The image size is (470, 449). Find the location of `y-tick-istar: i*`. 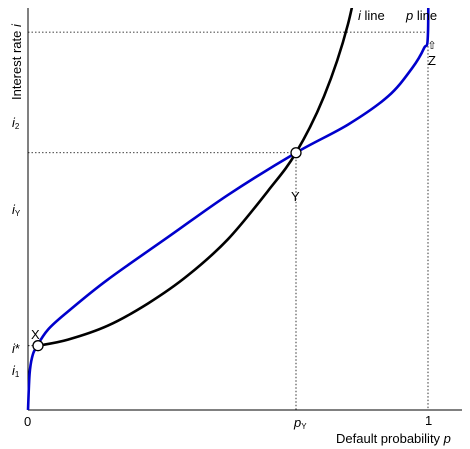

y-tick-istar: i* is located at coordinates (16, 348).